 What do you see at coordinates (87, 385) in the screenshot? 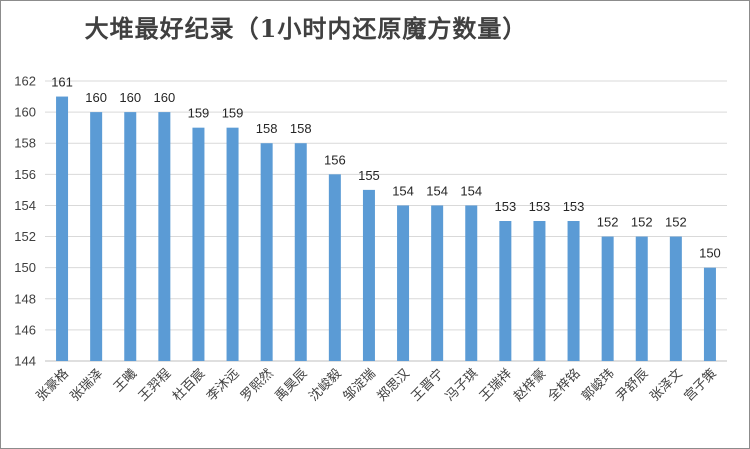
I see `category-label: 张瑞泽` at bounding box center [87, 385].